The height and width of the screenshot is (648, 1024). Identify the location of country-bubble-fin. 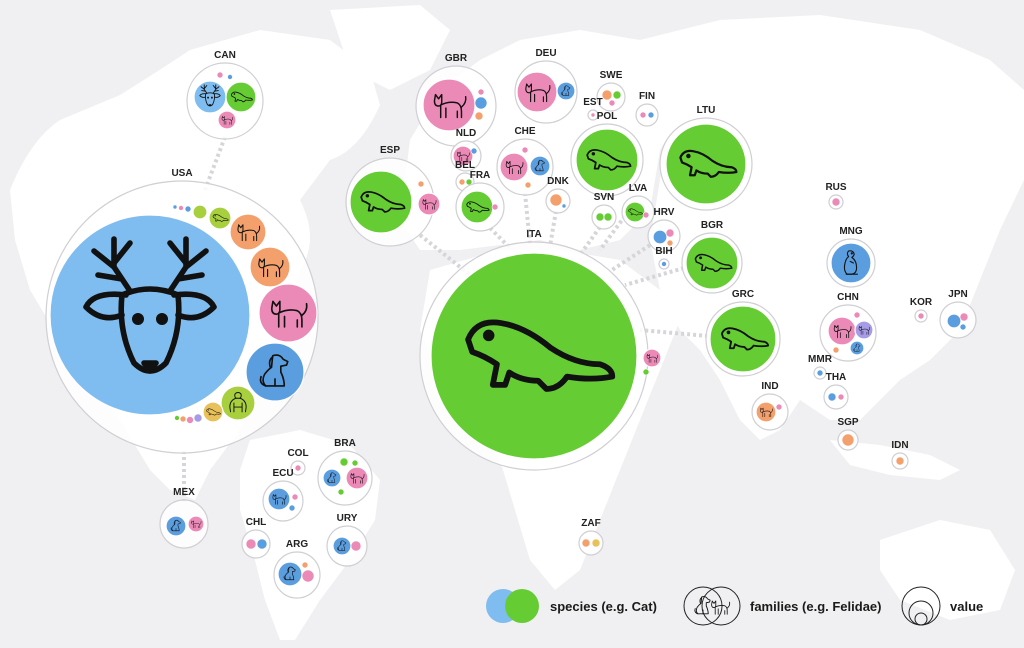
(647, 115).